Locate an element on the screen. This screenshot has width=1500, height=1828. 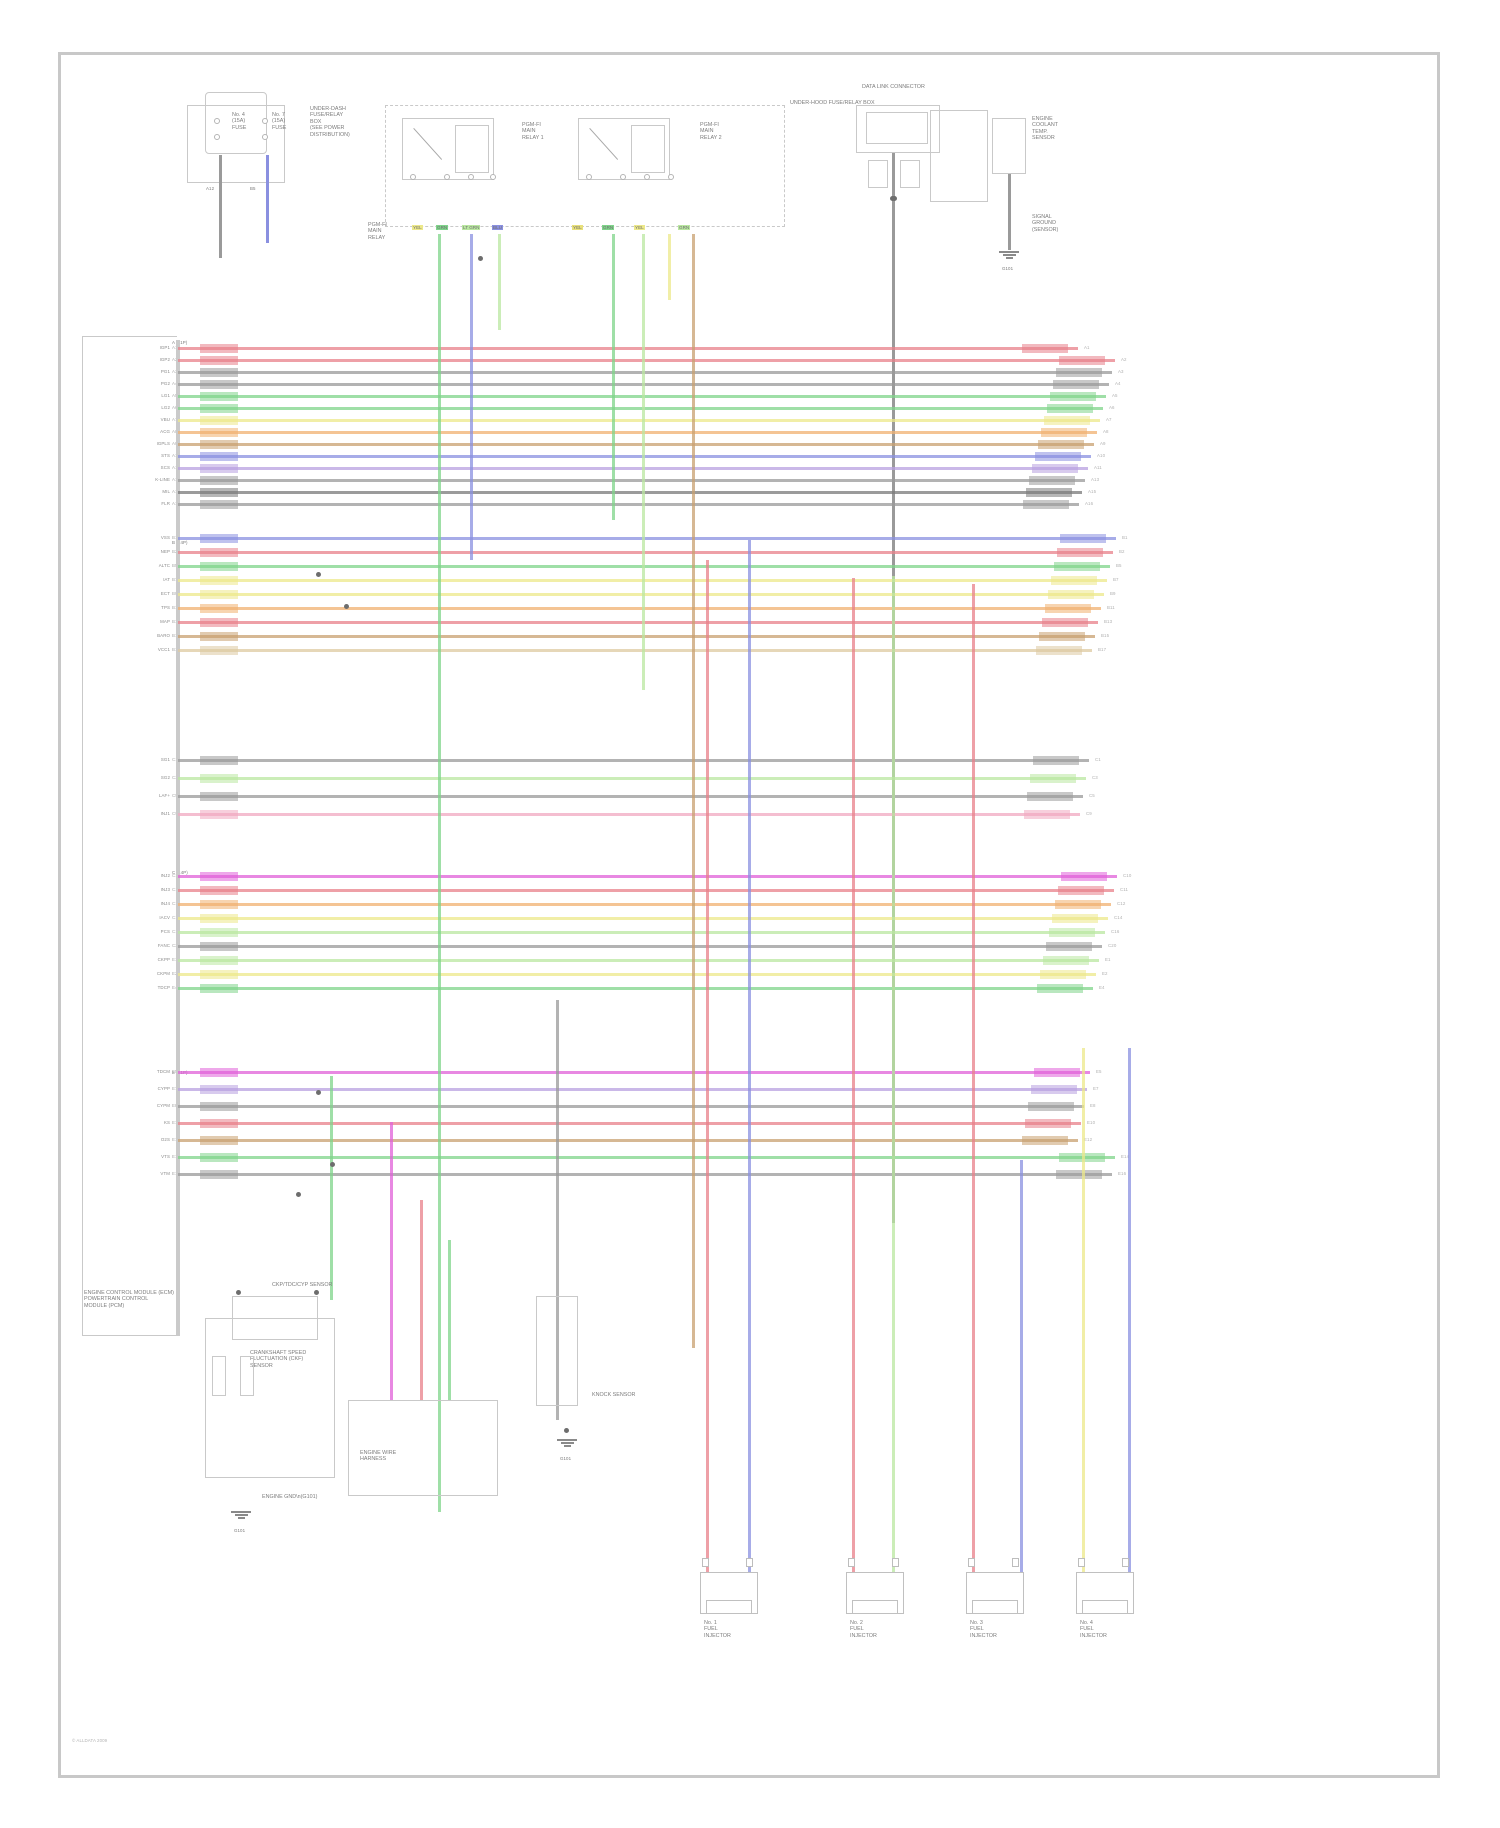
ecm-pin-label: PG2 is located at coordinates (165, 383).